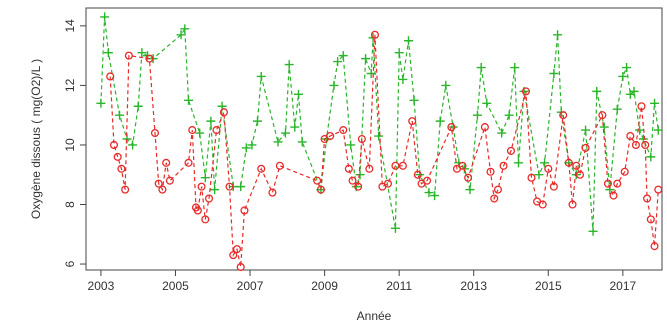 The height and width of the screenshot is (333, 667). Describe the element at coordinates (70, 204) in the screenshot. I see `y-tick-label: 8` at that location.